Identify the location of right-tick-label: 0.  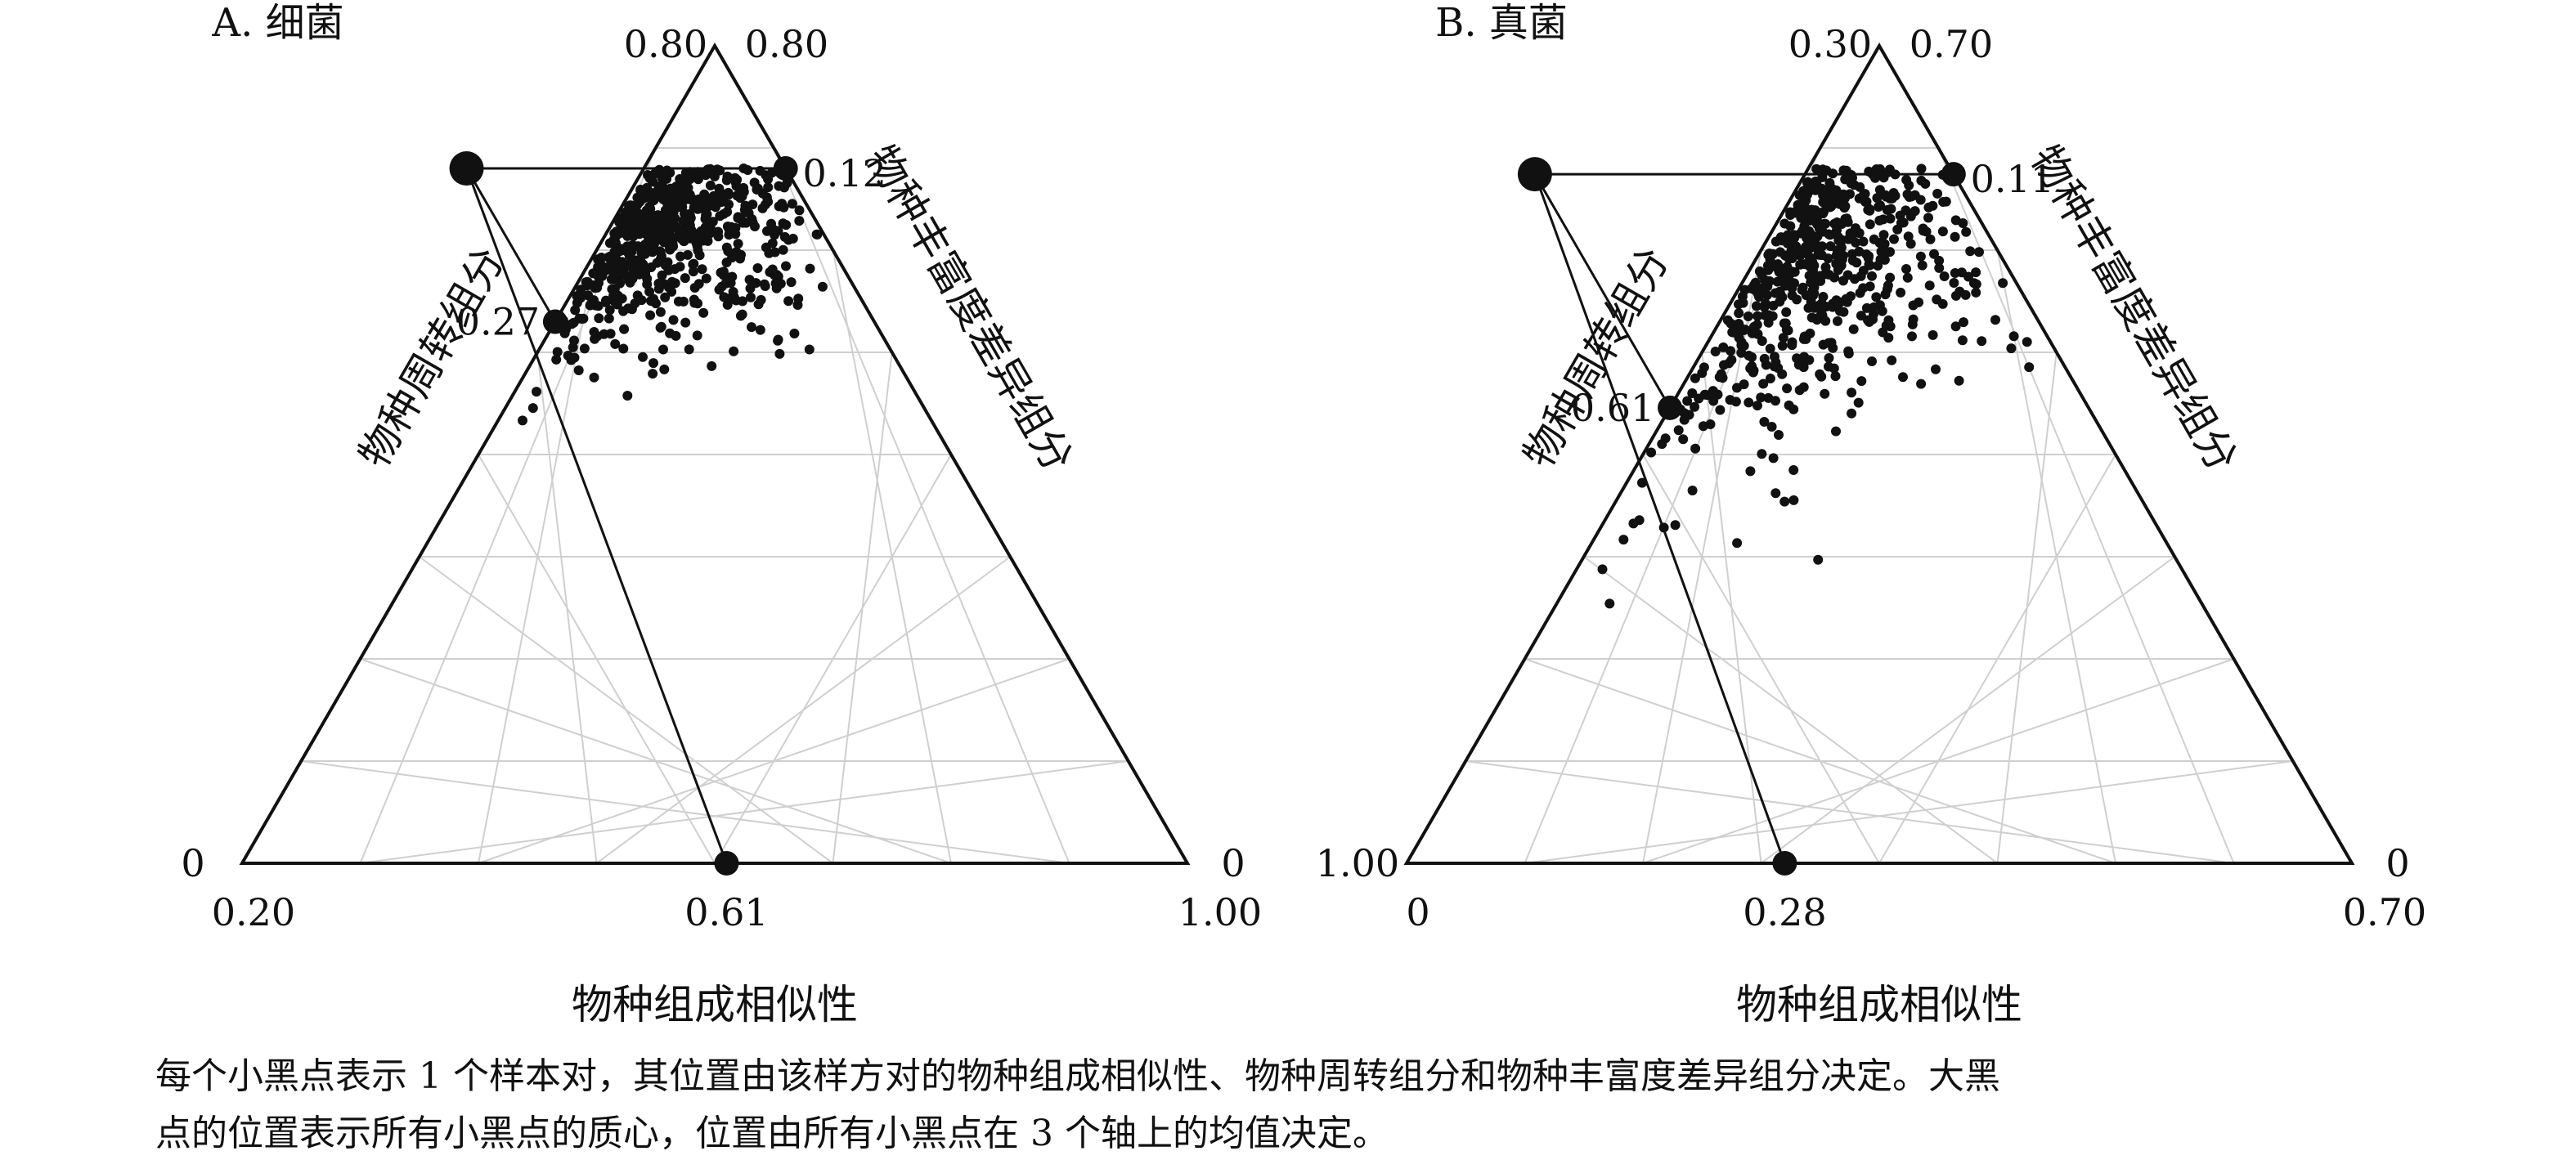
(2397, 863).